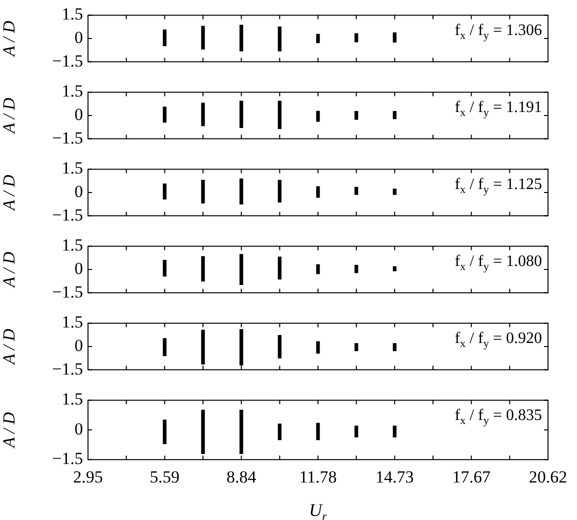 Image resolution: width=577 pixels, height=520 pixels. Describe the element at coordinates (165, 476) in the screenshot. I see `x-tick-label: 5.59` at that location.